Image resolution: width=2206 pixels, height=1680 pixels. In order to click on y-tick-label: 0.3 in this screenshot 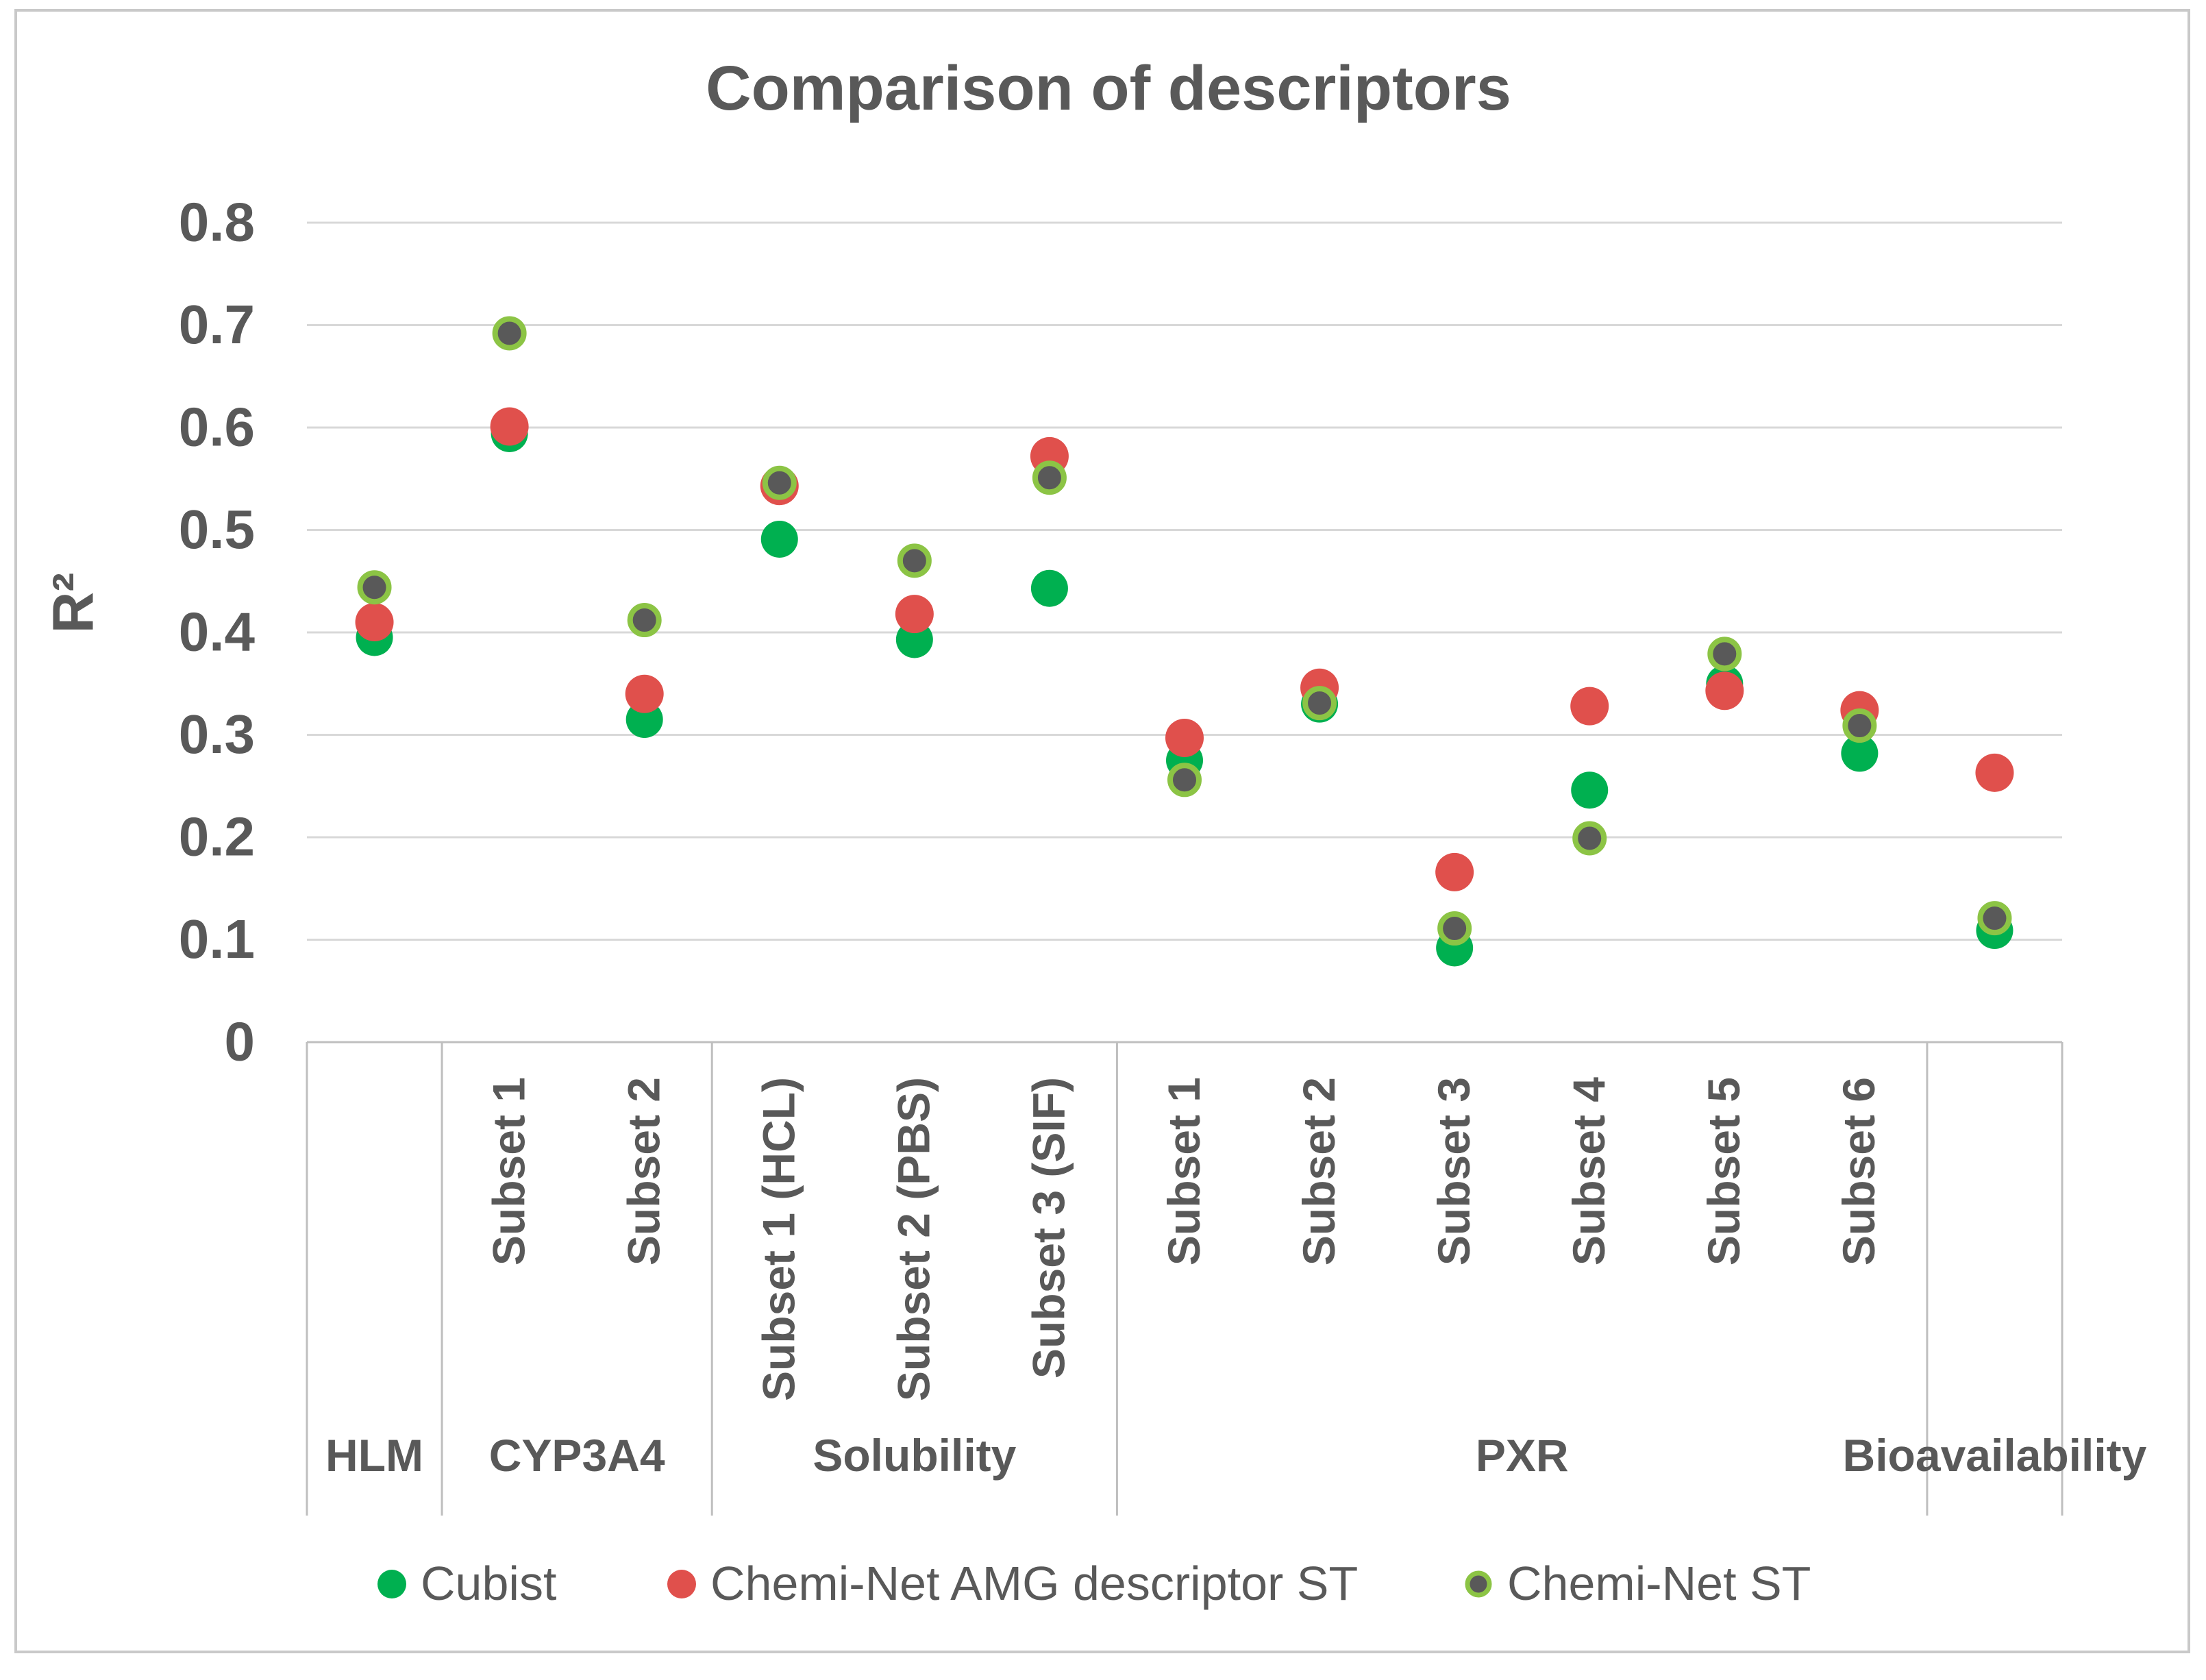, I will do `click(217, 734)`.